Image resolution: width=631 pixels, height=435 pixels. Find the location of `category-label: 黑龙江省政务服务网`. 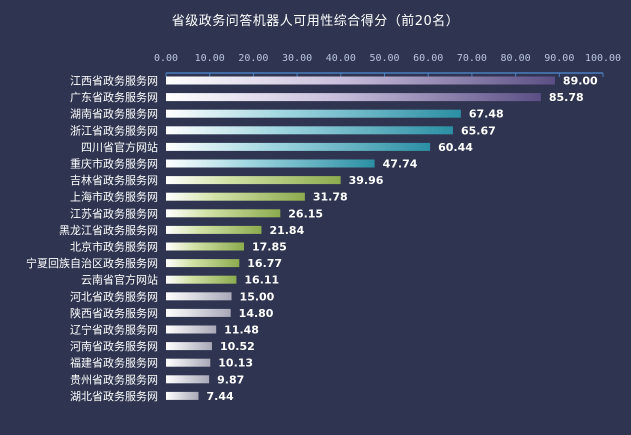

category-label: 黑龙江省政务服务网 is located at coordinates (108, 230).